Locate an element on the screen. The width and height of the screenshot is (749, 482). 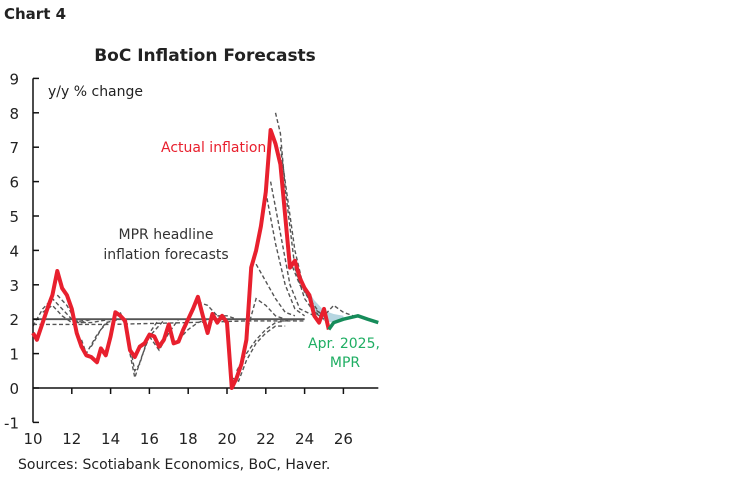
y-tick-label: 5 is located at coordinates (14, 217).